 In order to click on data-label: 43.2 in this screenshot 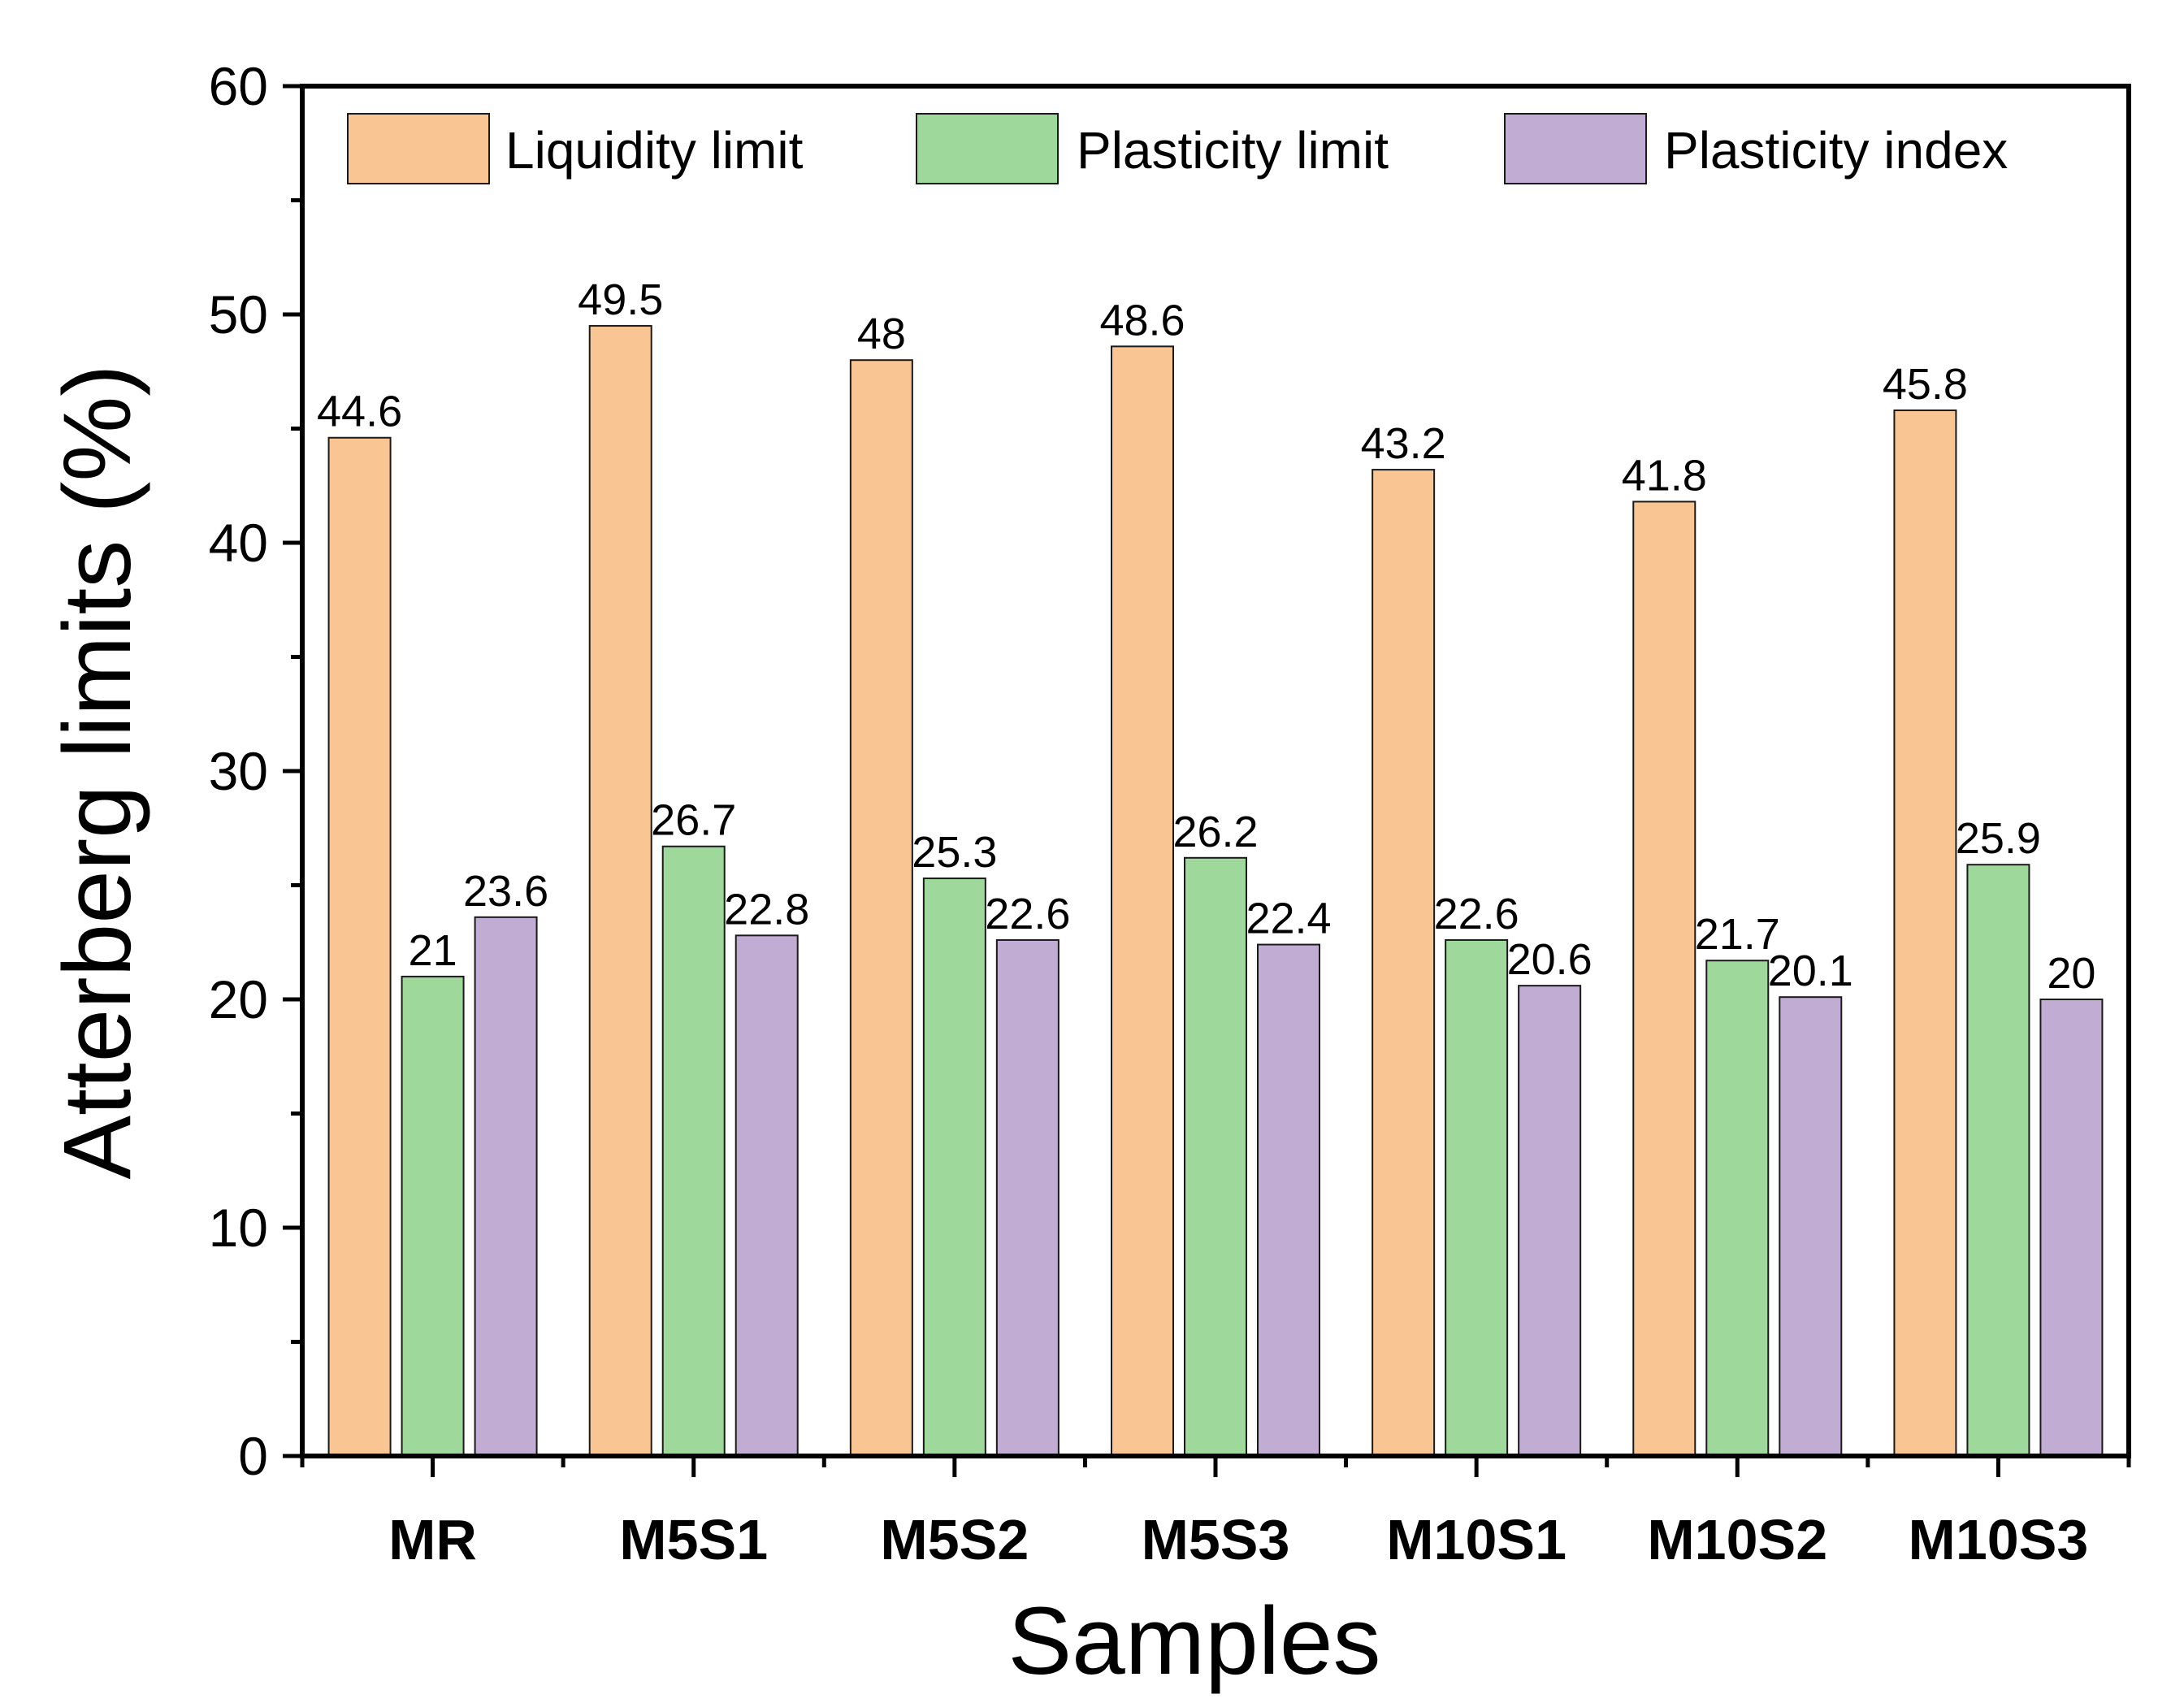, I will do `click(1403, 444)`.